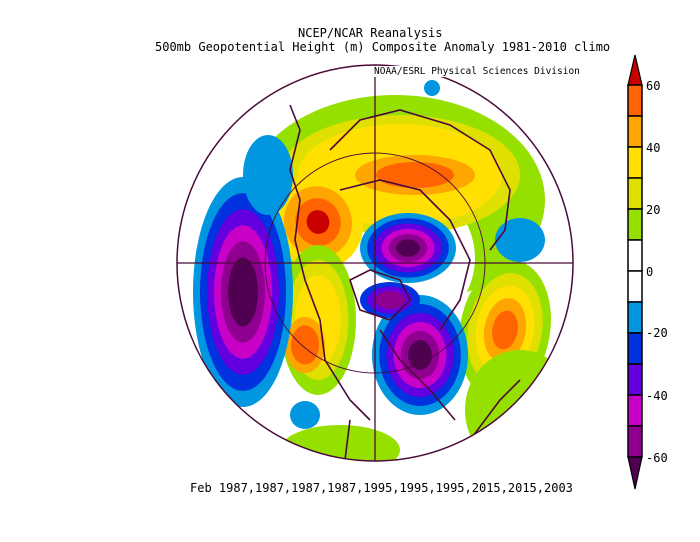 This screenshot has width=700, height=542. I want to click on colorbar-label: 20, so click(653, 210).